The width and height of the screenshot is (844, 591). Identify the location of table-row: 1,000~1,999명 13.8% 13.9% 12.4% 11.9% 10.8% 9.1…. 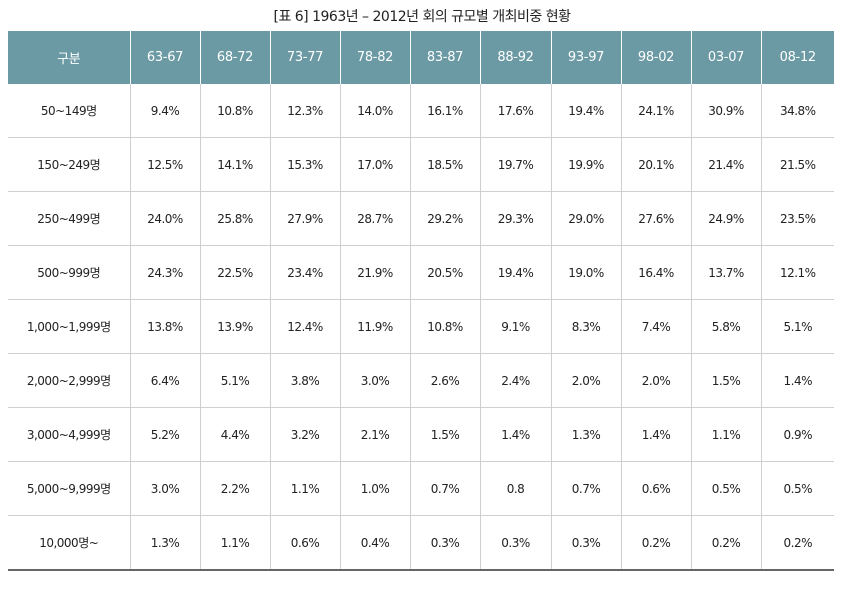
(421, 326).